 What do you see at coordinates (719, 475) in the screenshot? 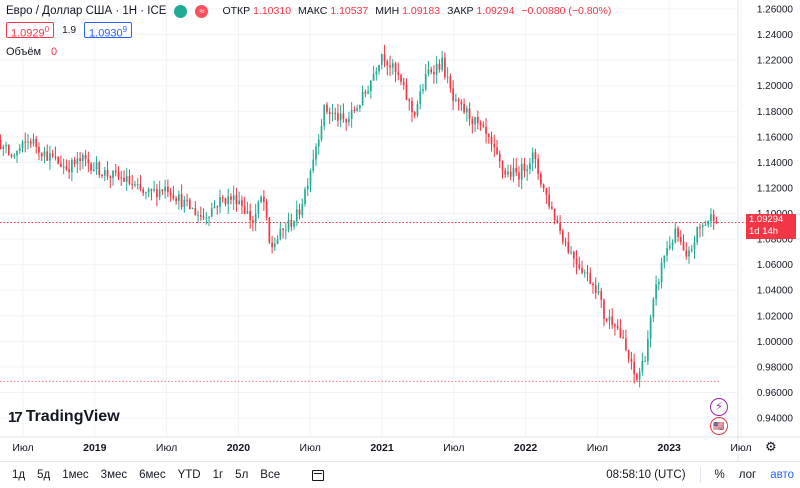
I see `percent-scale-button: %` at bounding box center [719, 475].